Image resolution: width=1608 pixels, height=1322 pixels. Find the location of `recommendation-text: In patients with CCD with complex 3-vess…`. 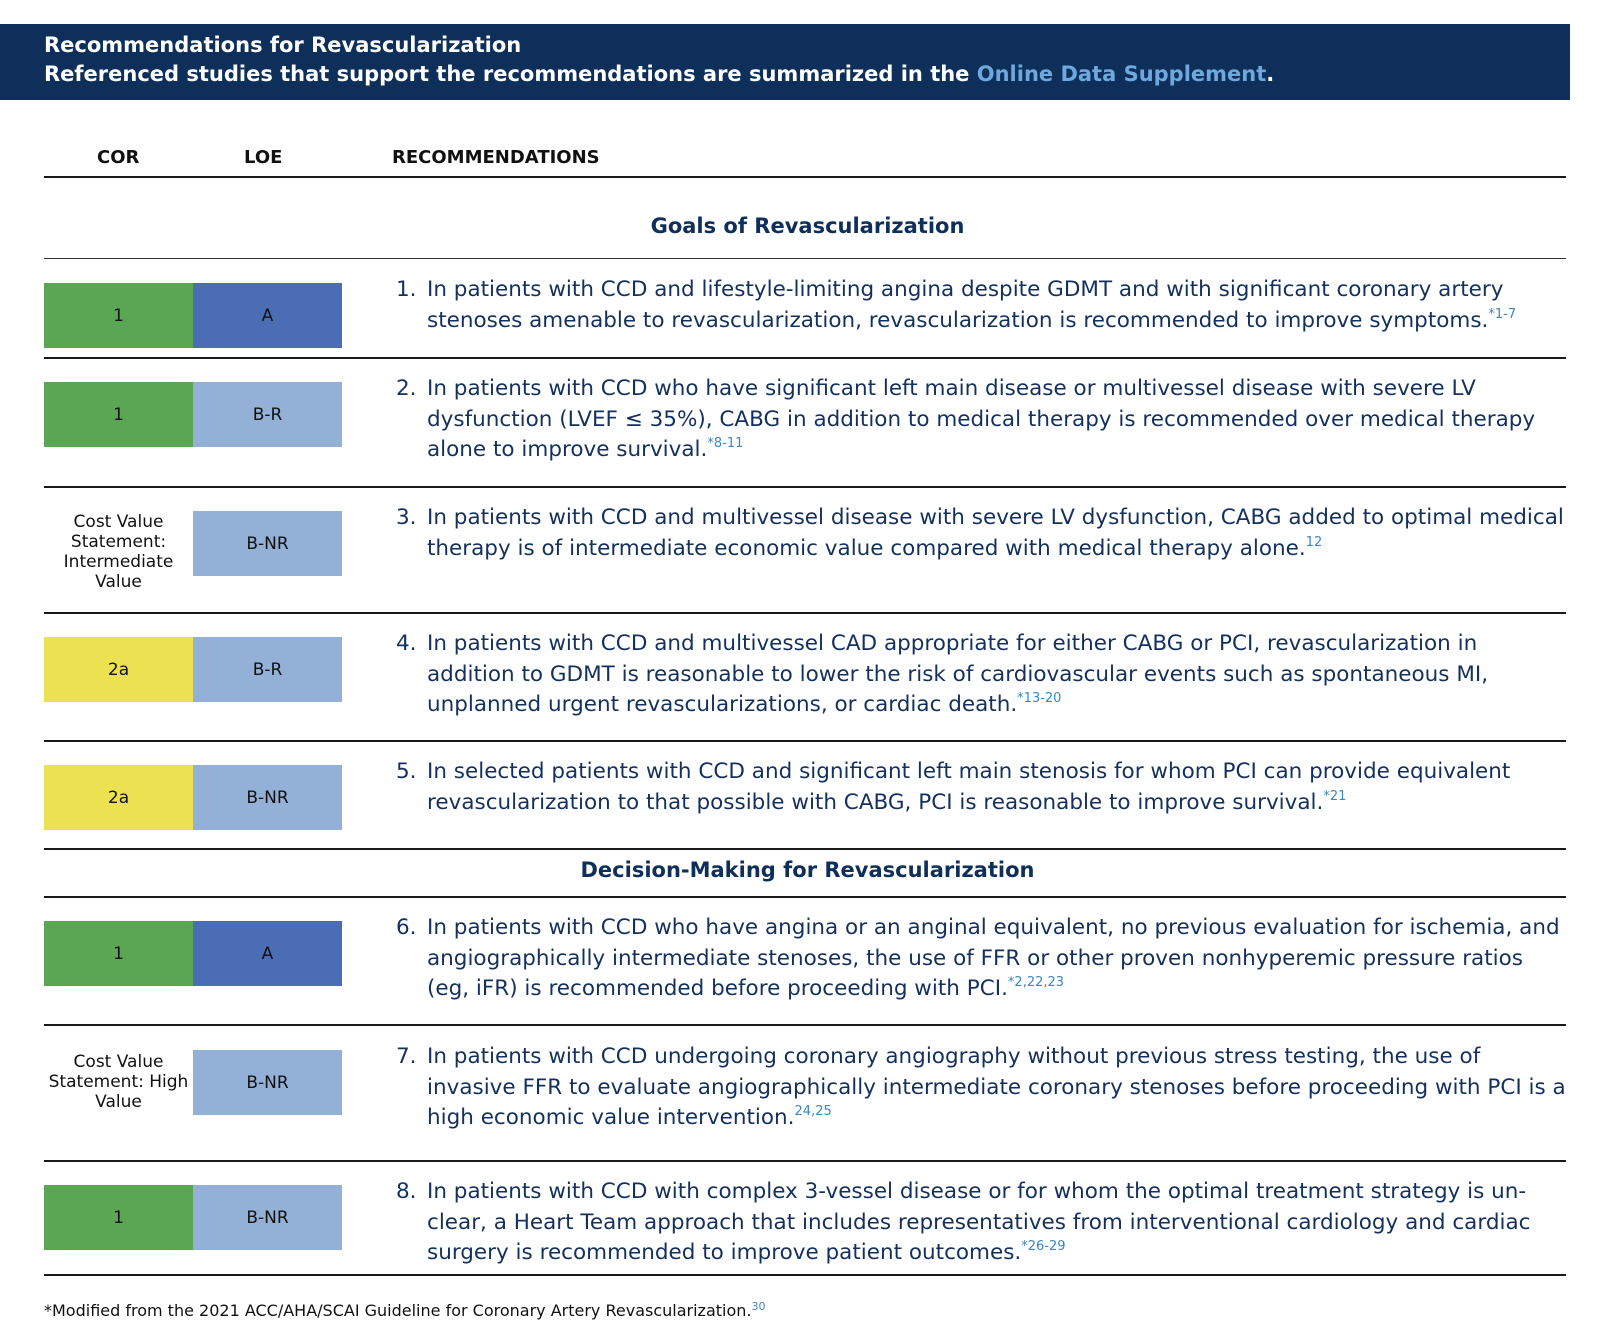

recommendation-text: In patients with CCD with complex 3-vess… is located at coordinates (979, 1222).